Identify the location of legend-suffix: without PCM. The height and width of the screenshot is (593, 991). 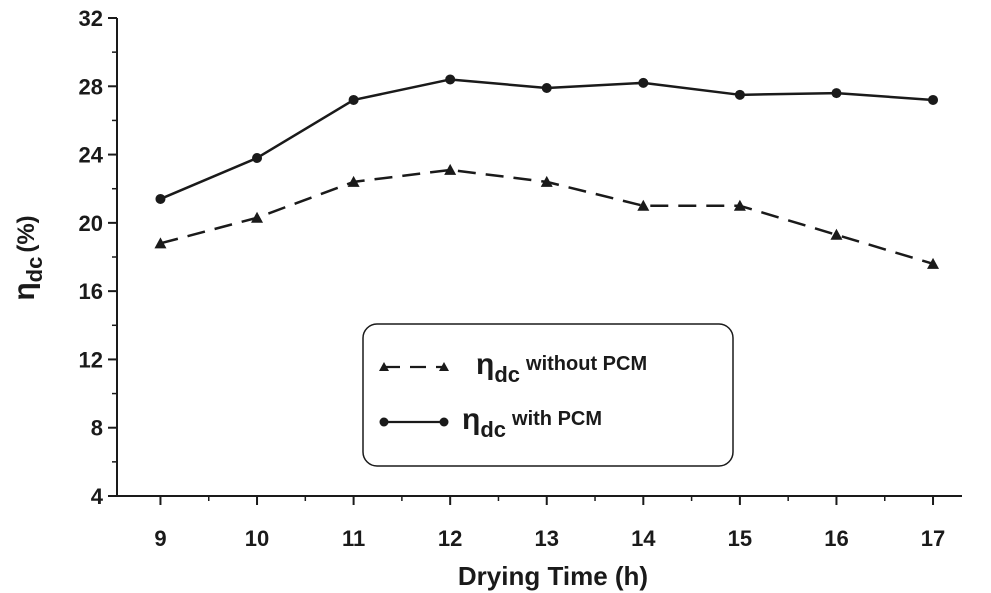
(586, 364).